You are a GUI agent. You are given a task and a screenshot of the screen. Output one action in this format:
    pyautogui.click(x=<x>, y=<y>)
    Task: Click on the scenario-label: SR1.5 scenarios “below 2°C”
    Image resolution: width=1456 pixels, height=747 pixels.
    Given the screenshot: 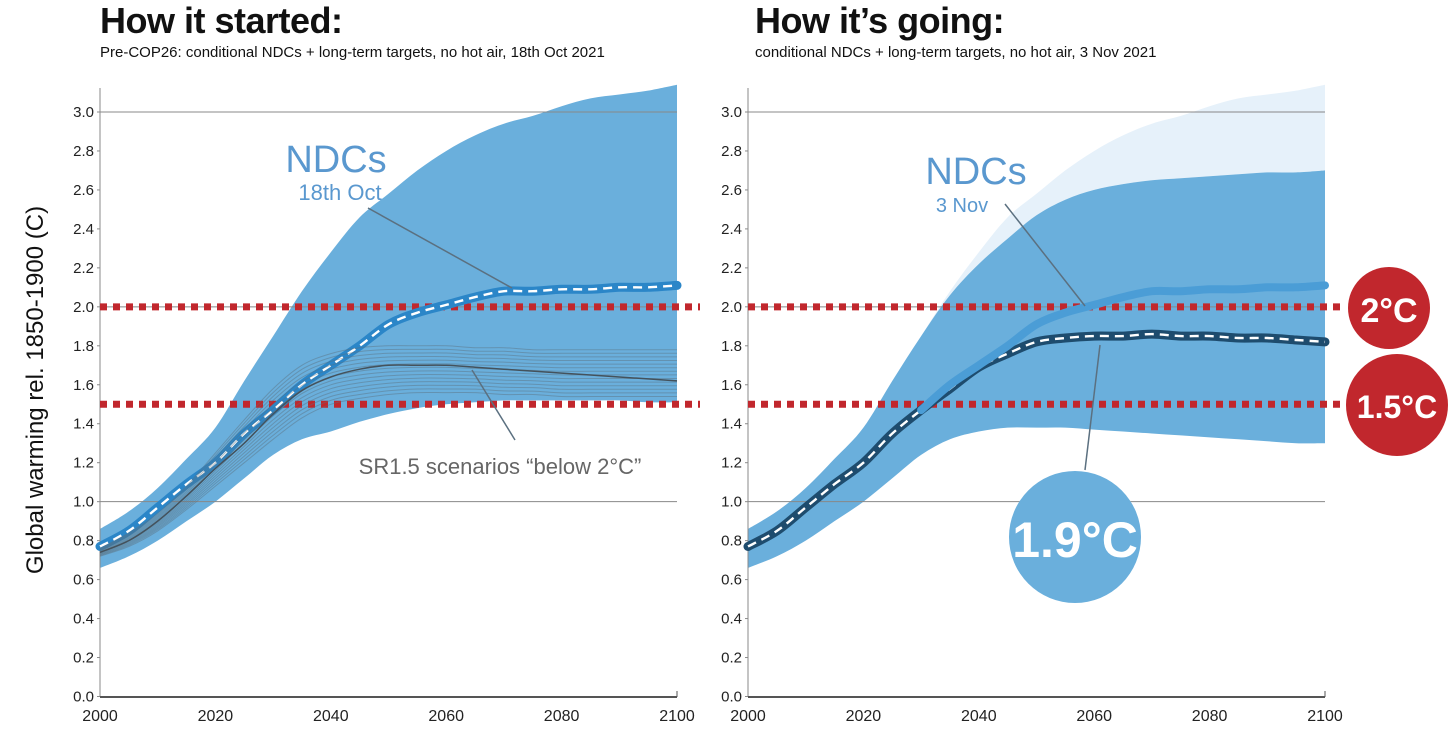 What is the action you would take?
    pyautogui.click(x=500, y=466)
    